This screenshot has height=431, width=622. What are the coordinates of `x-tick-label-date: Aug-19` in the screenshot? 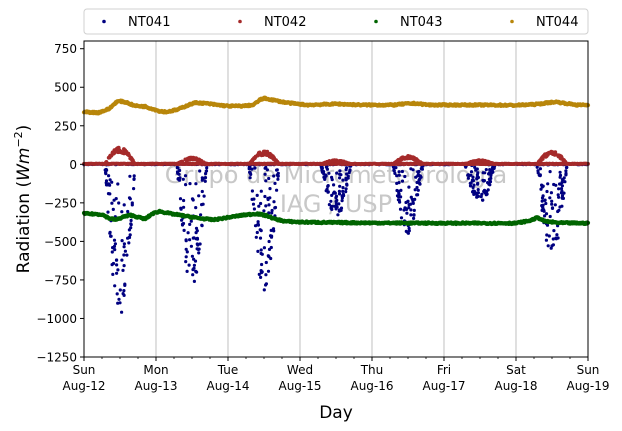 It's located at (587, 386).